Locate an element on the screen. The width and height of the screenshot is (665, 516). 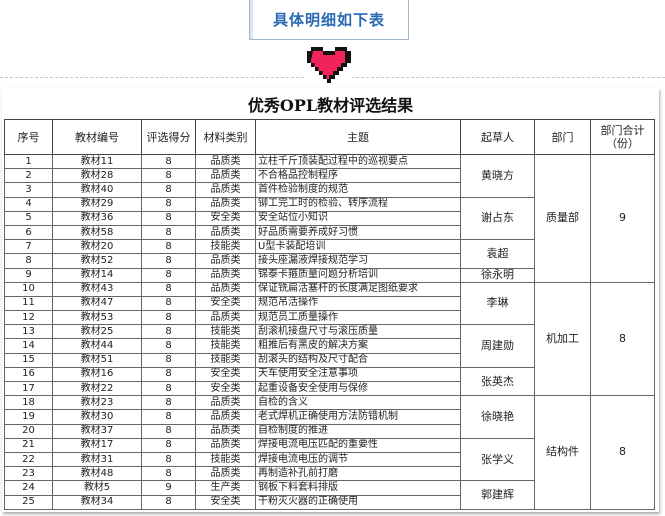
cell-drafter: 黄晓方 is located at coordinates (497, 176).